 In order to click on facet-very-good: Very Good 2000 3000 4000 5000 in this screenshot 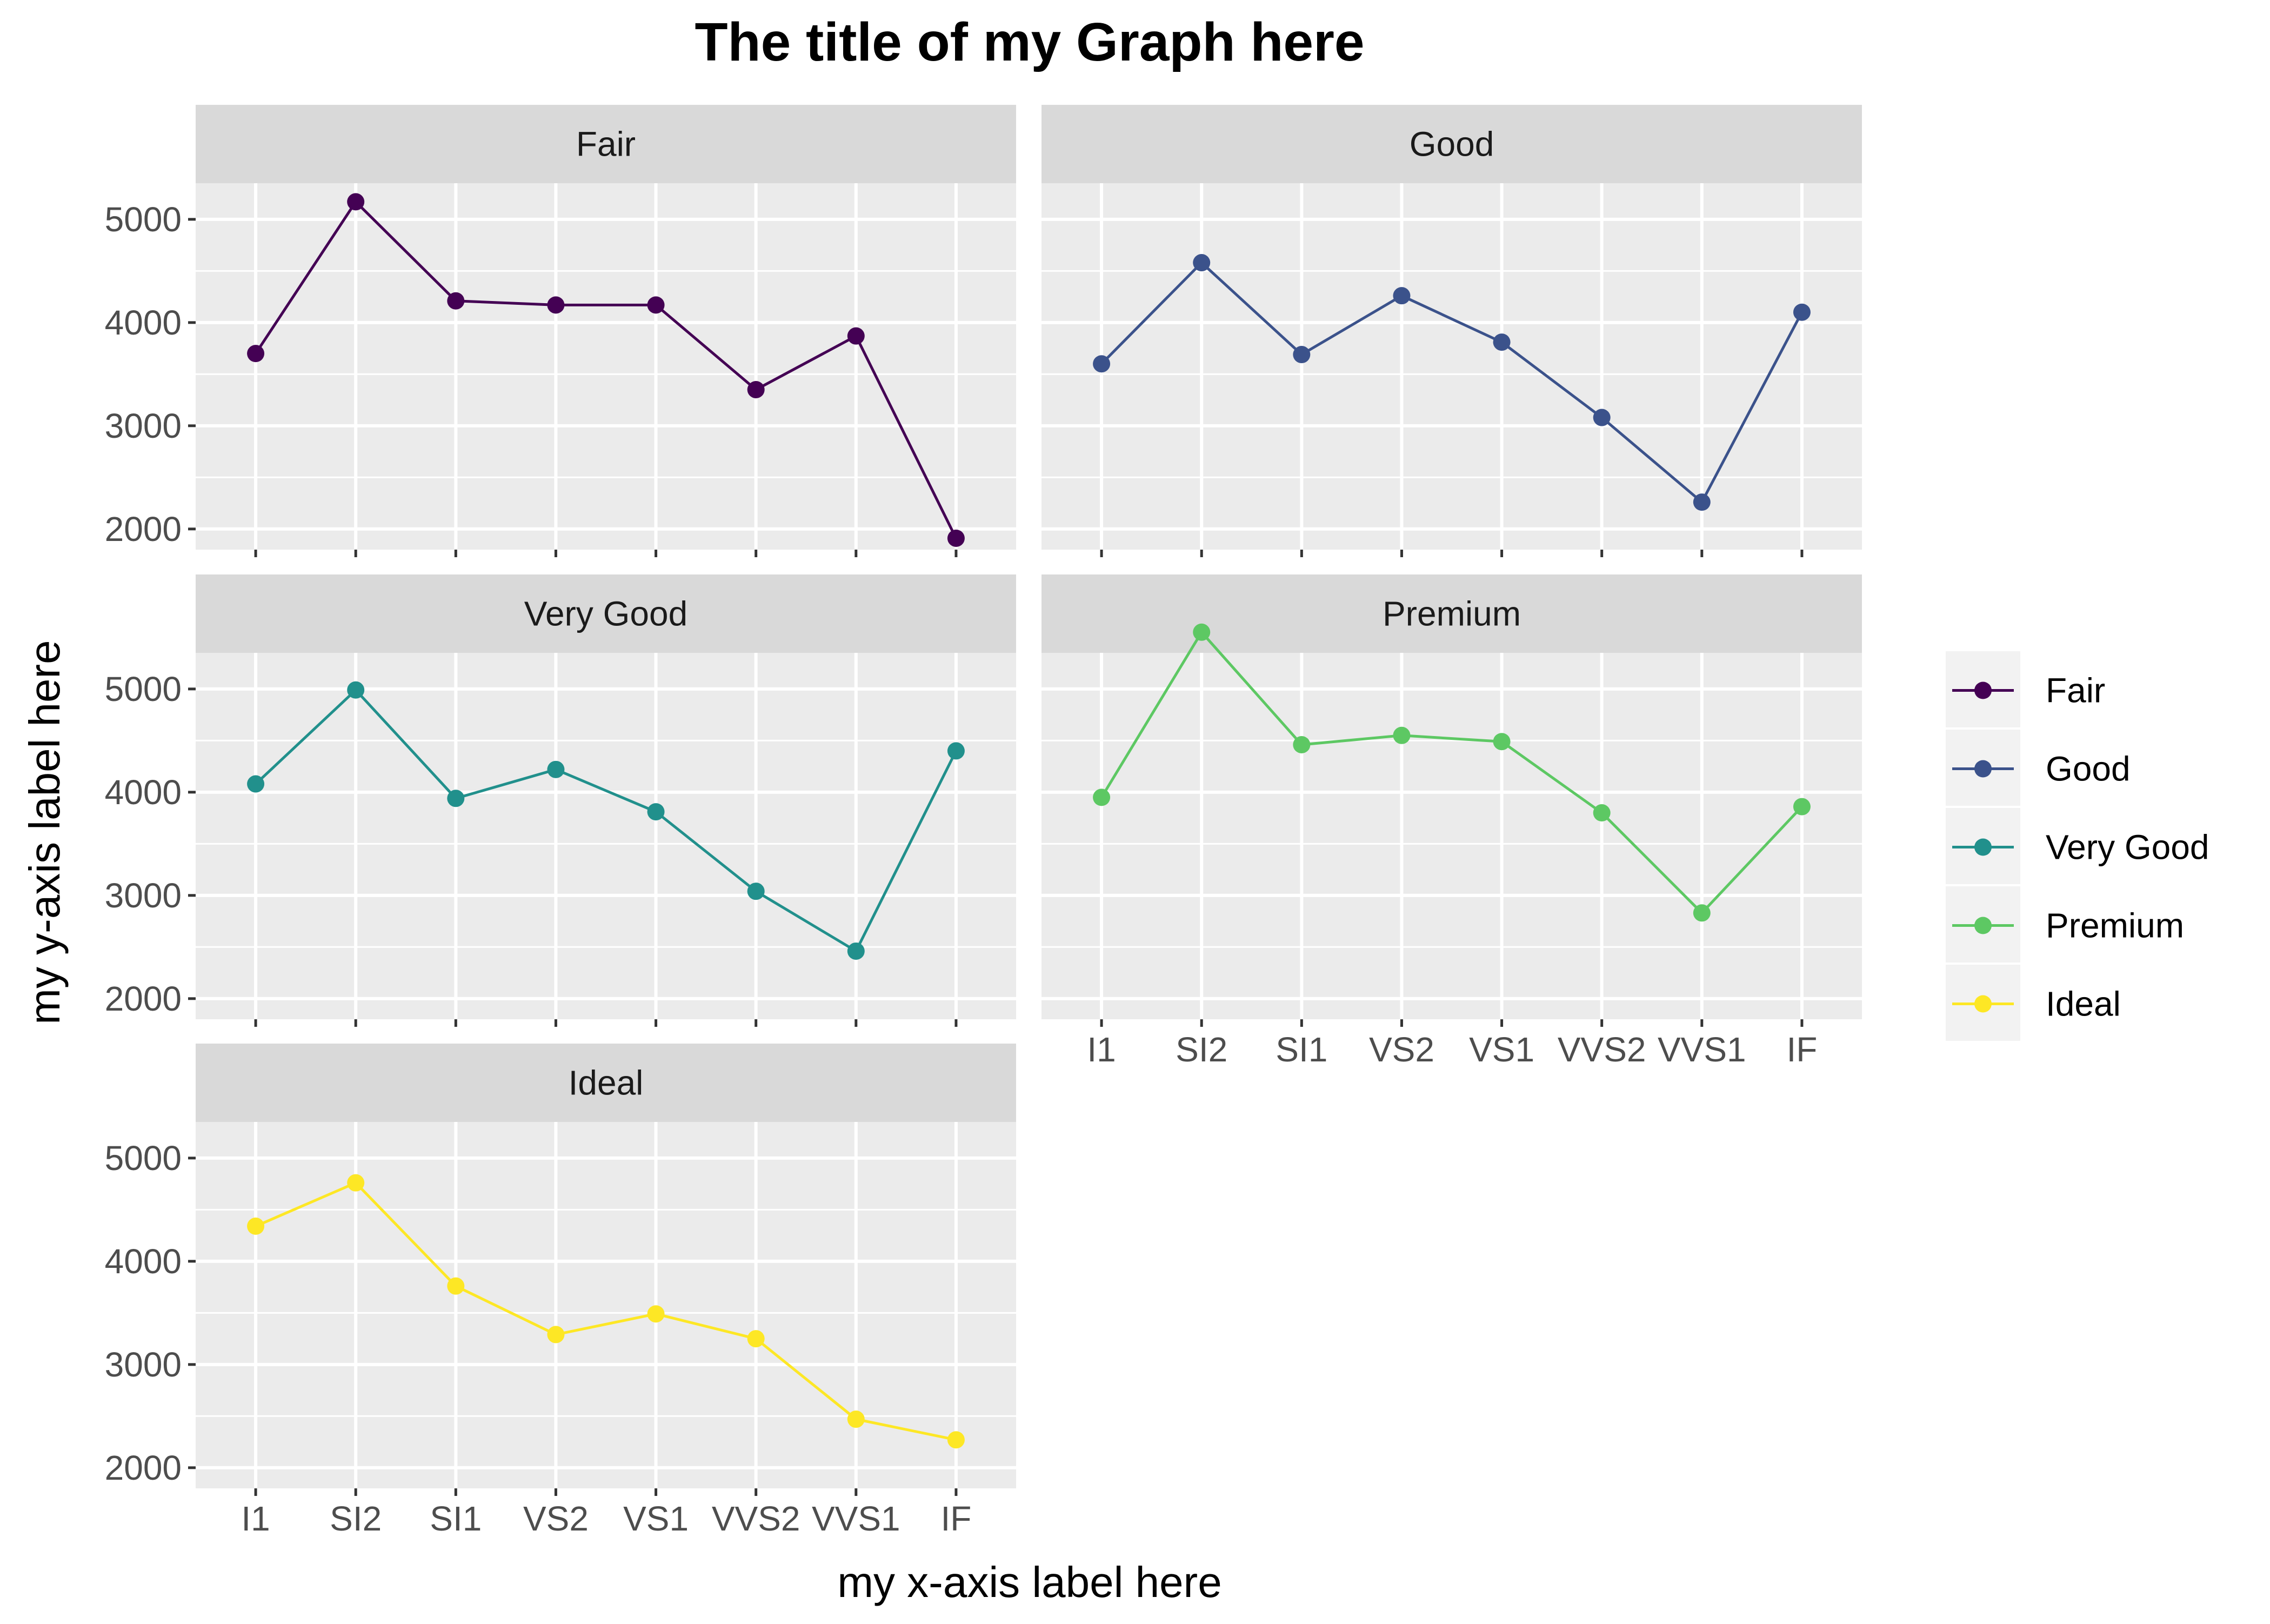, I will do `click(560, 800)`.